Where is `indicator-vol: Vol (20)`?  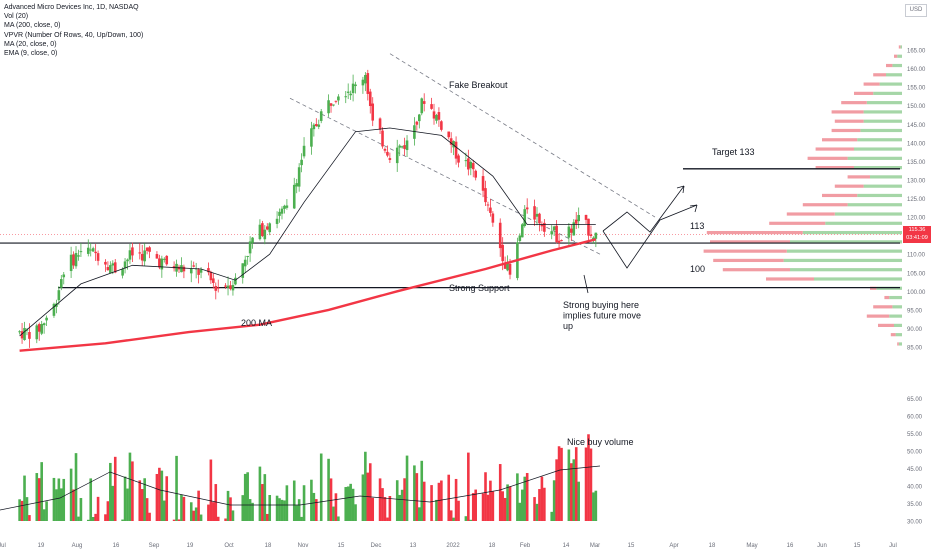
indicator-vol: Vol (20) is located at coordinates (16, 17).